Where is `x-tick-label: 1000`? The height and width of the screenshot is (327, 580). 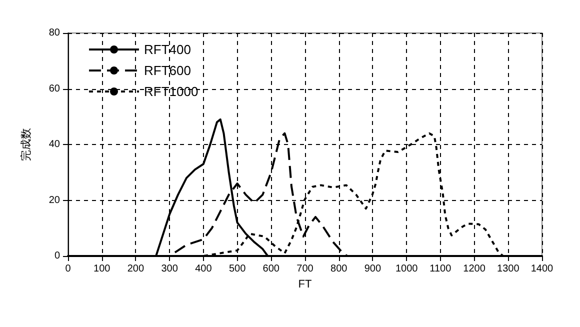
x-tick-label: 1000 is located at coordinates (406, 269).